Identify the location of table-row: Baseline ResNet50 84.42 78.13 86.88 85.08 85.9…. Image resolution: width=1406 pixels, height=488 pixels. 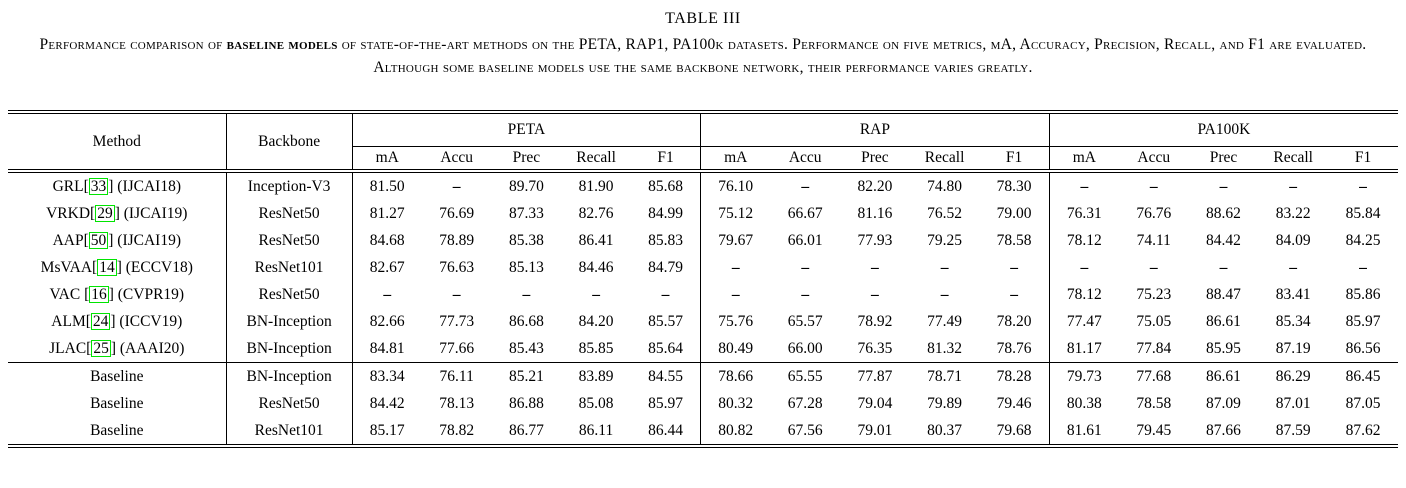
(703, 403).